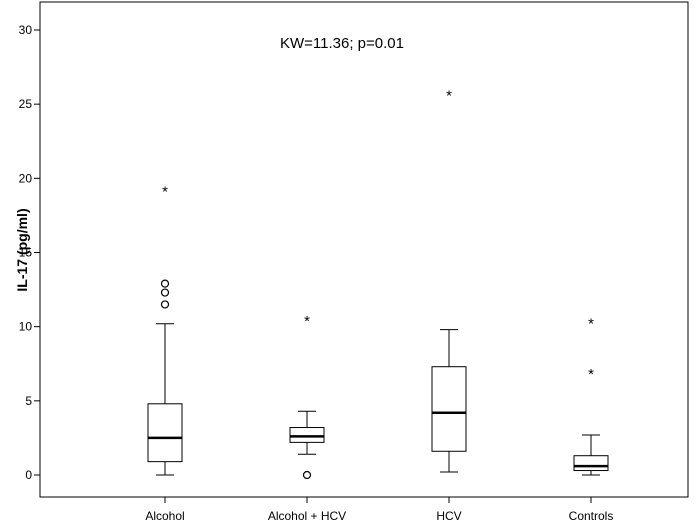 This screenshot has width=700, height=528. Describe the element at coordinates (379, 510) in the screenshot. I see `x-axis: Alcohol Alcohol + HCV HCV Controls` at that location.